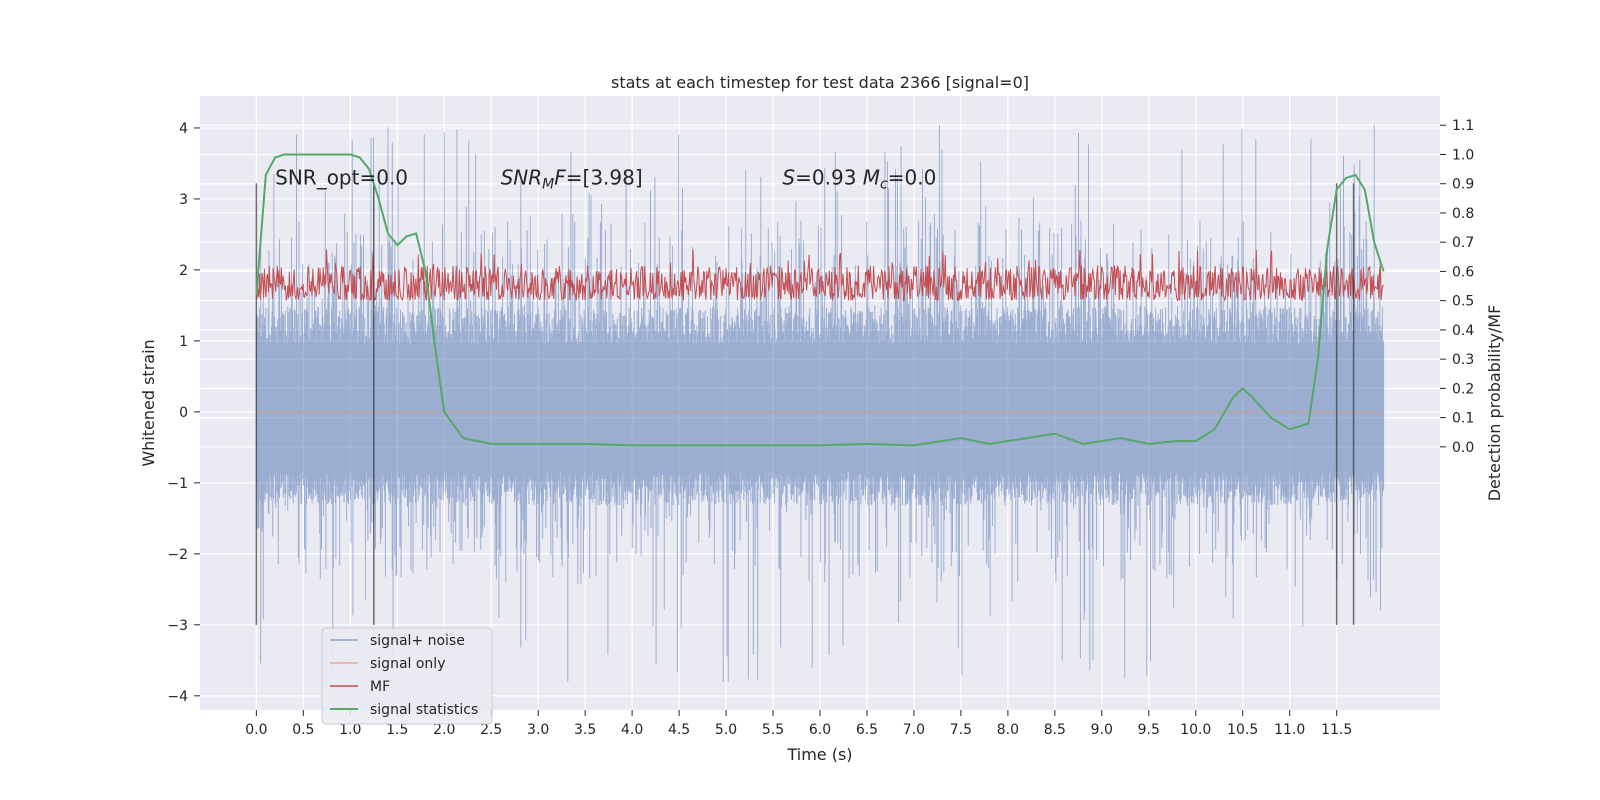 The image size is (1600, 800). Describe the element at coordinates (1149, 730) in the screenshot. I see `x-tick-label: 9.5` at that location.